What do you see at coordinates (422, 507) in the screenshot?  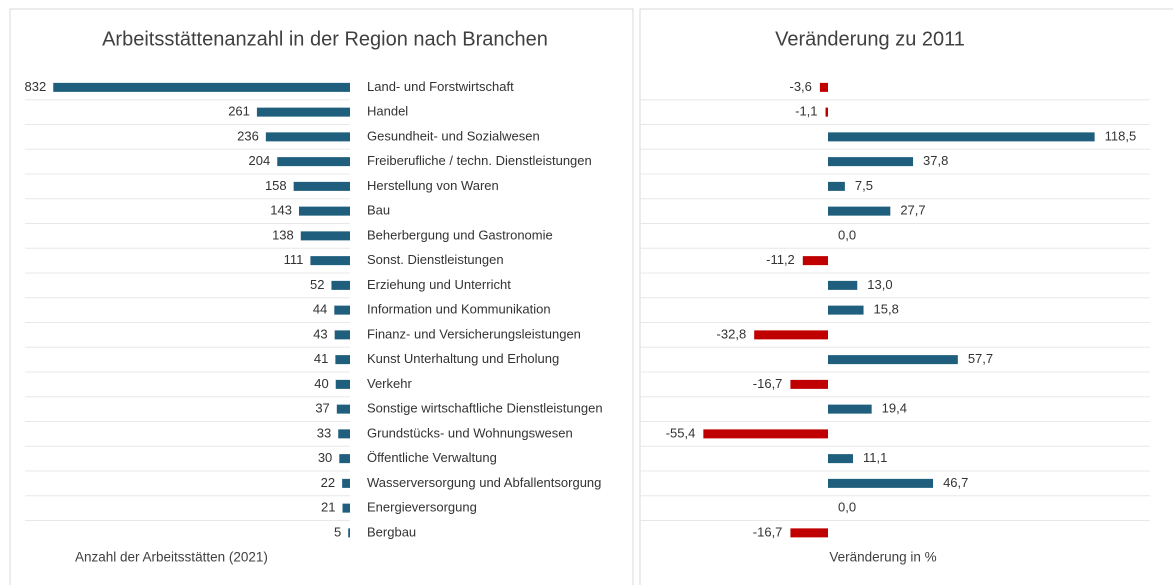 I see `category-label: Energieversorgung` at bounding box center [422, 507].